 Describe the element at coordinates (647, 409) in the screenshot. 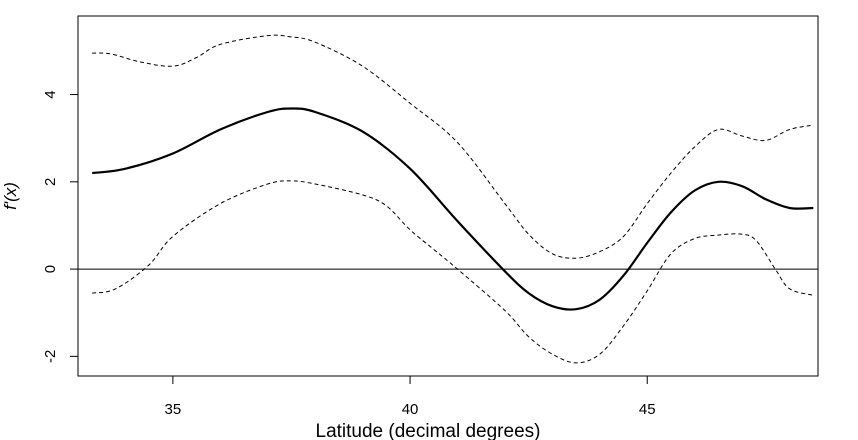

I see `x-tick-label: 45` at that location.